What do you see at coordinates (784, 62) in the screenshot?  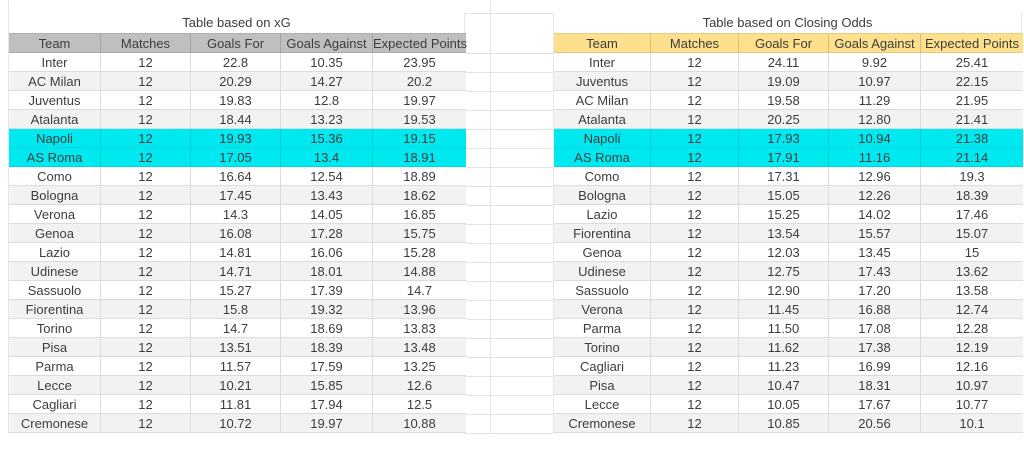 I see `cell-goals-for: 24.11` at bounding box center [784, 62].